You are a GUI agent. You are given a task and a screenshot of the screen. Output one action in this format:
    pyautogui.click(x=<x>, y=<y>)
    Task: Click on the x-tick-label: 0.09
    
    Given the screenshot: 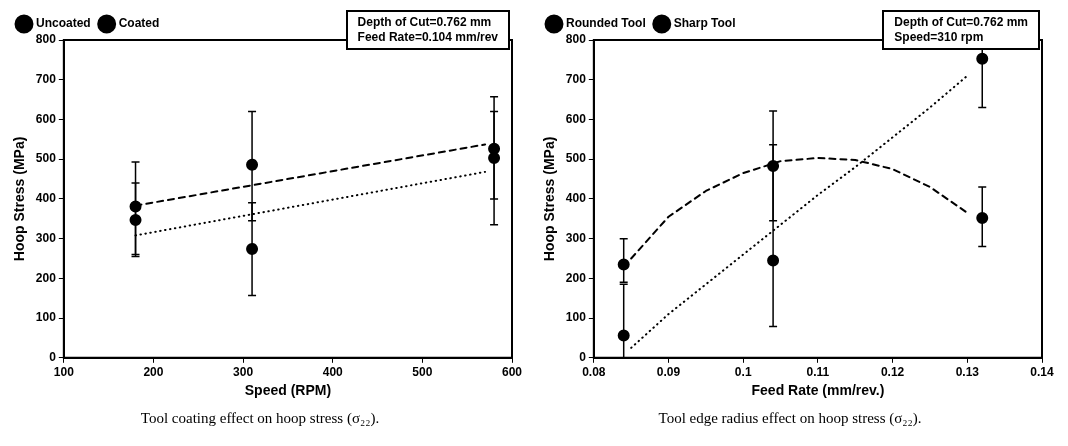 What is the action you would take?
    pyautogui.click(x=668, y=372)
    